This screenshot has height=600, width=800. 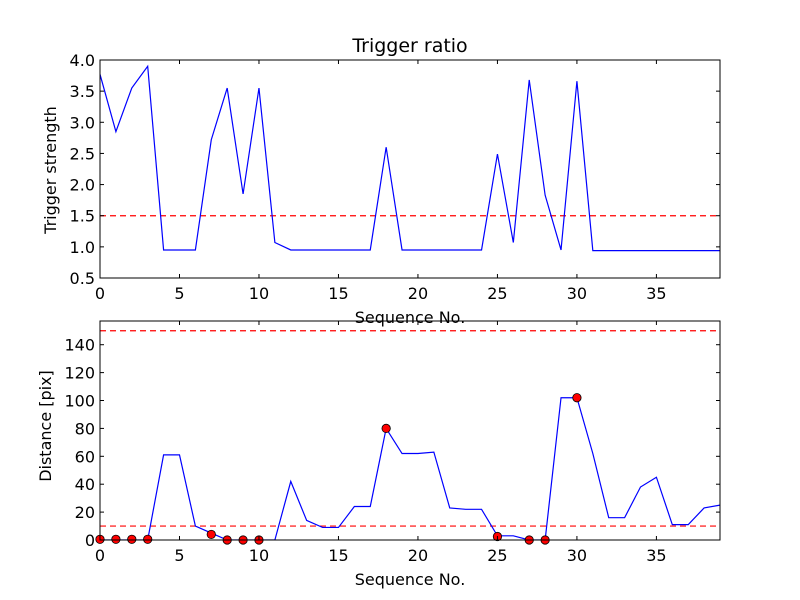 What do you see at coordinates (338, 293) in the screenshot?
I see `trigger-ratio-xtick-label-3: 15` at bounding box center [338, 293].